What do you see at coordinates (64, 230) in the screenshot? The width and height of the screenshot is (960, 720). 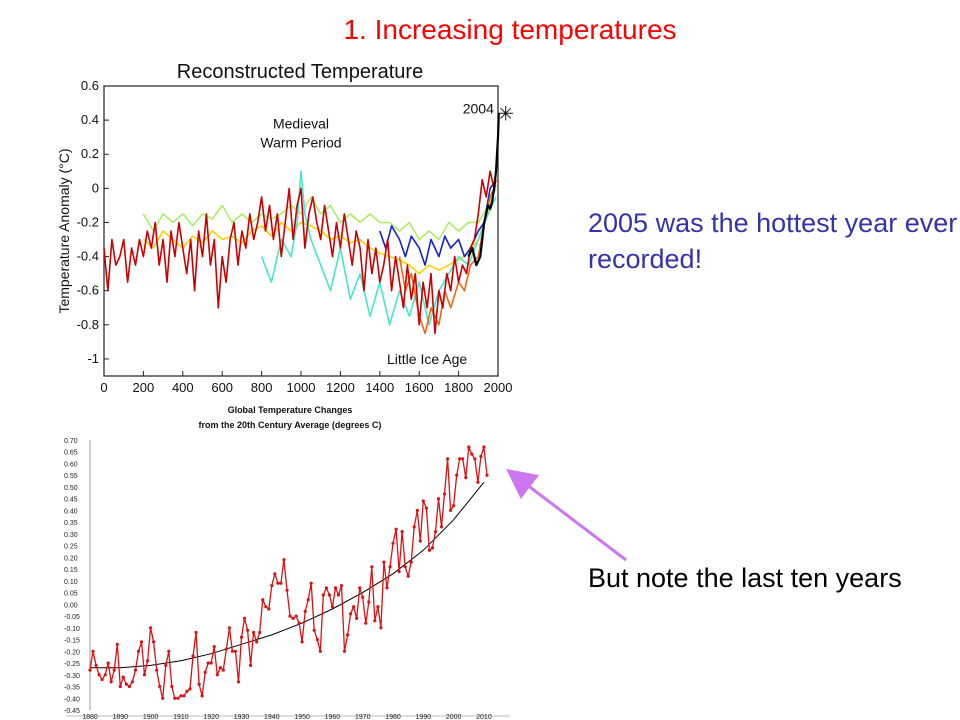 I see `y-axis-label: Temperature Anomaly (°C)` at bounding box center [64, 230].